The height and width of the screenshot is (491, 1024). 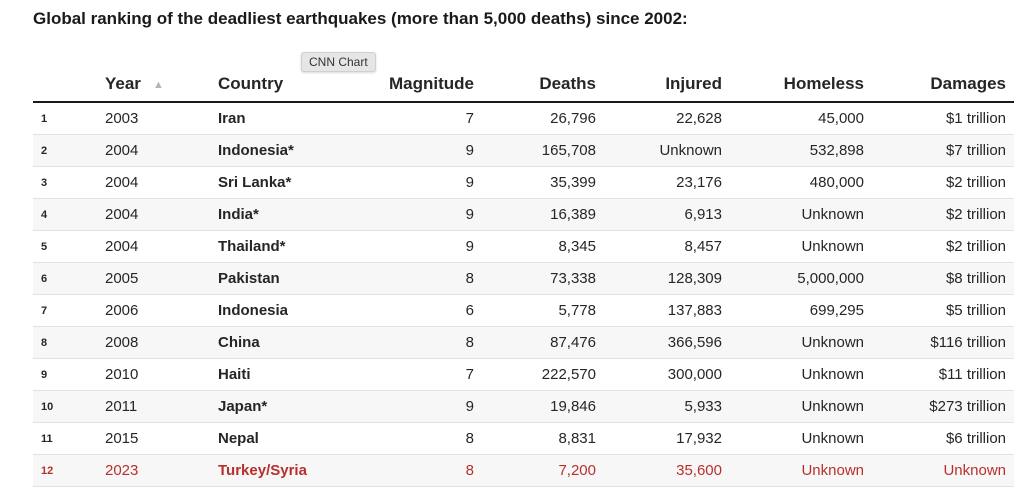 I want to click on cell-injured: 22,628, so click(x=667, y=118).